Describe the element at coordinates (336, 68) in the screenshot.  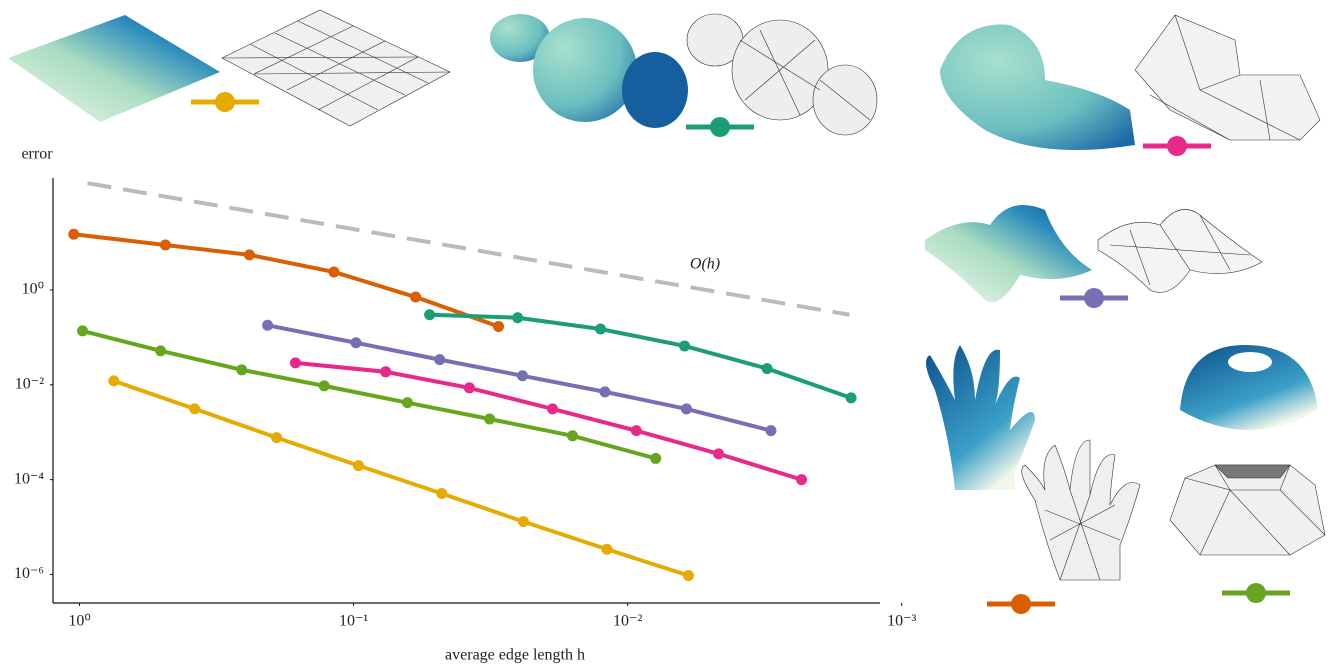
I see `plane-mesh` at that location.